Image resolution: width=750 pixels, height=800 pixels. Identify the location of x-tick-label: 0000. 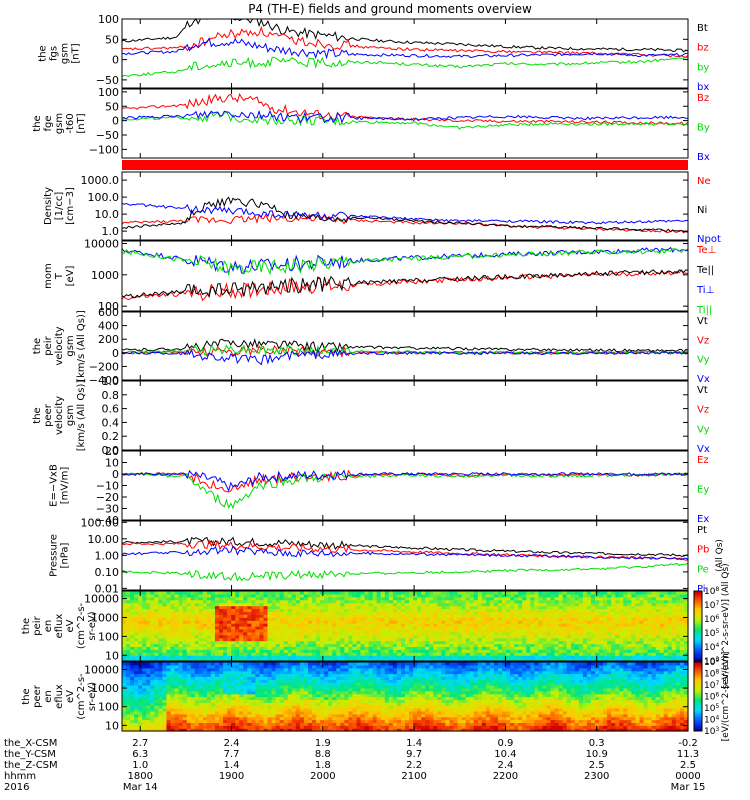
(687, 776).